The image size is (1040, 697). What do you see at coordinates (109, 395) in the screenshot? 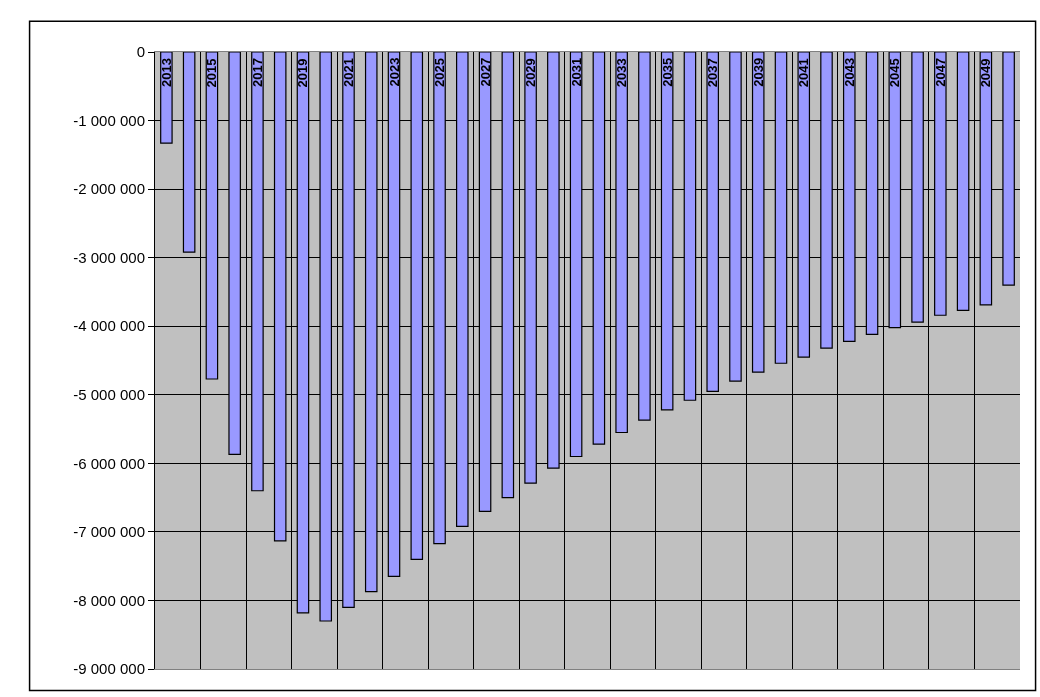
I see `y-tick-label: -5 000 000` at bounding box center [109, 395].